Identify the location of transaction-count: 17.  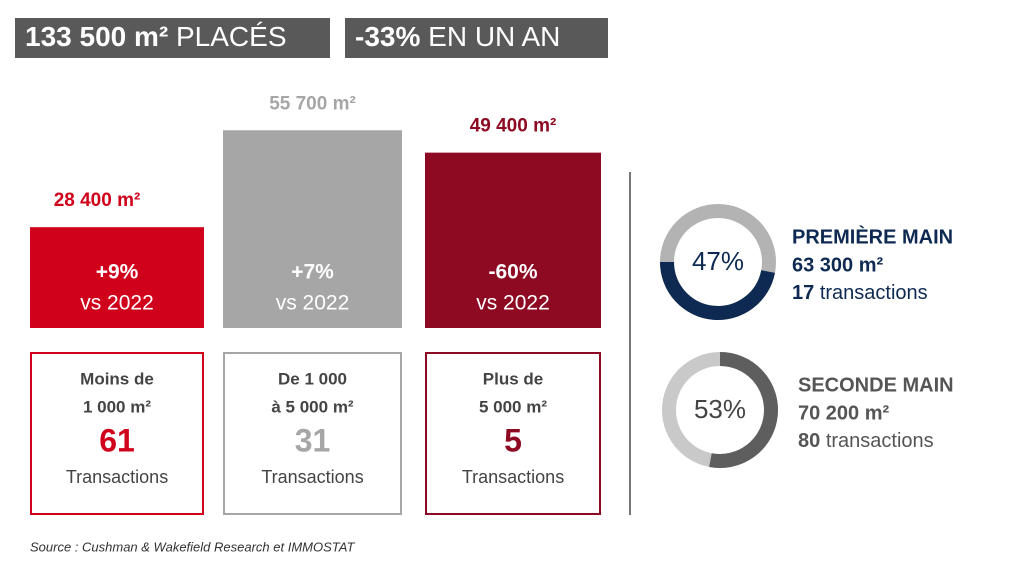
(803, 293).